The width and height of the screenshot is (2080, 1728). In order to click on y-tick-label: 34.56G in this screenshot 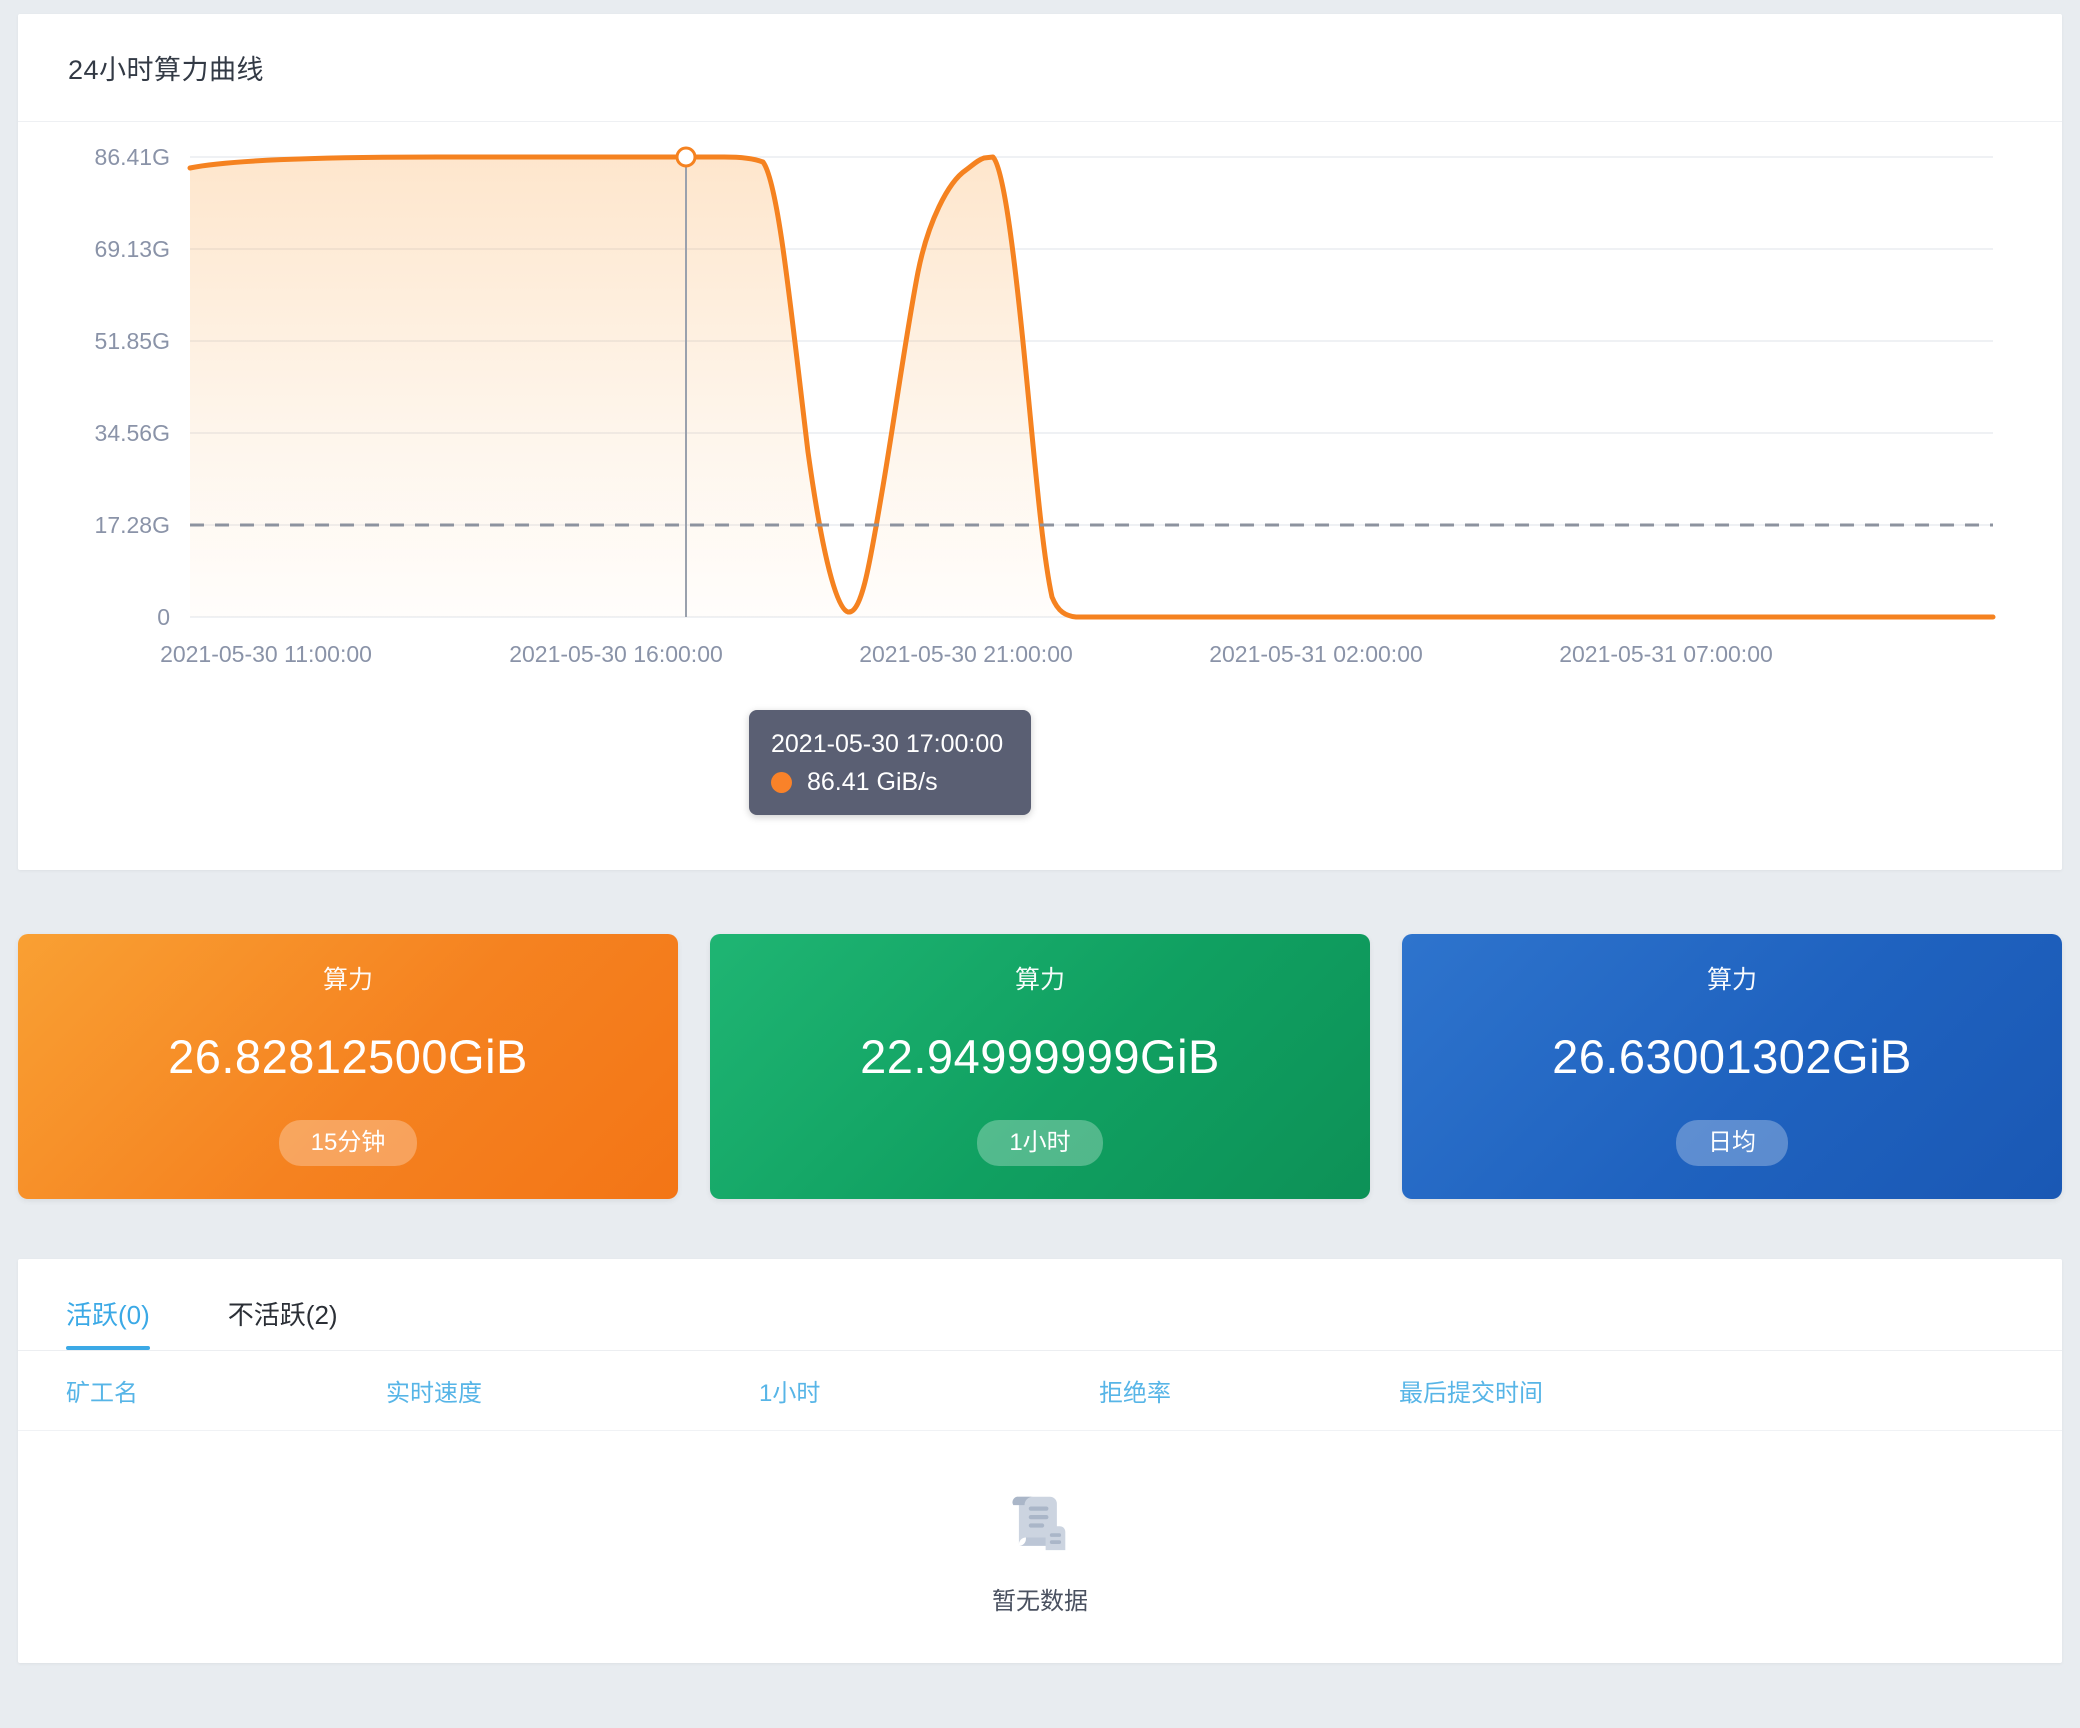, I will do `click(132, 433)`.